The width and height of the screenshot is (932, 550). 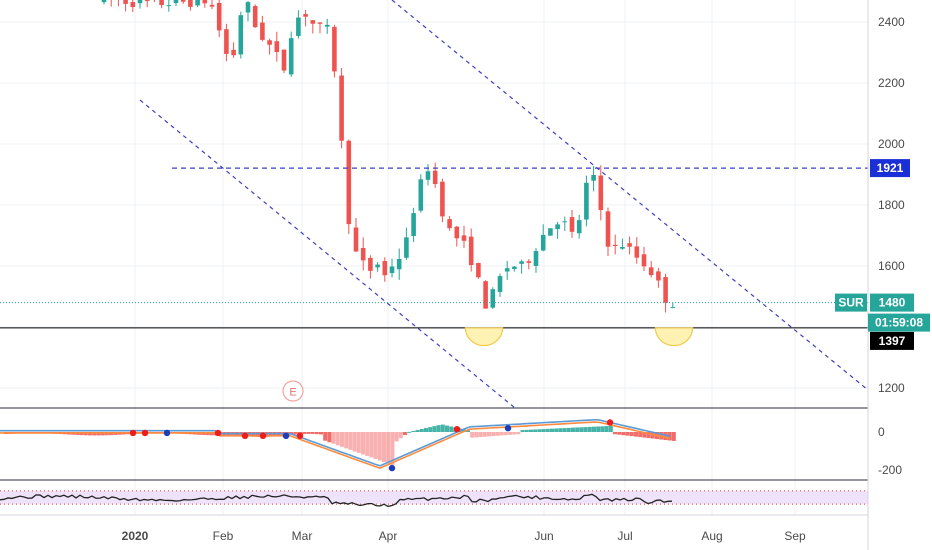 I want to click on earnings-marker-label: E, so click(x=292, y=393).